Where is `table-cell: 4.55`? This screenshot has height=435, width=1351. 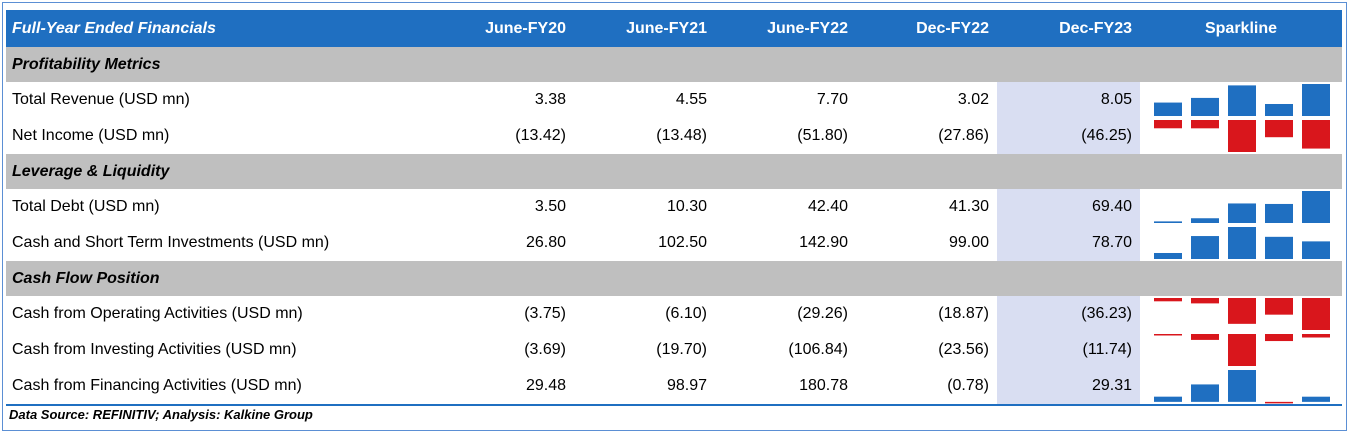
table-cell: 4.55 is located at coordinates (691, 99).